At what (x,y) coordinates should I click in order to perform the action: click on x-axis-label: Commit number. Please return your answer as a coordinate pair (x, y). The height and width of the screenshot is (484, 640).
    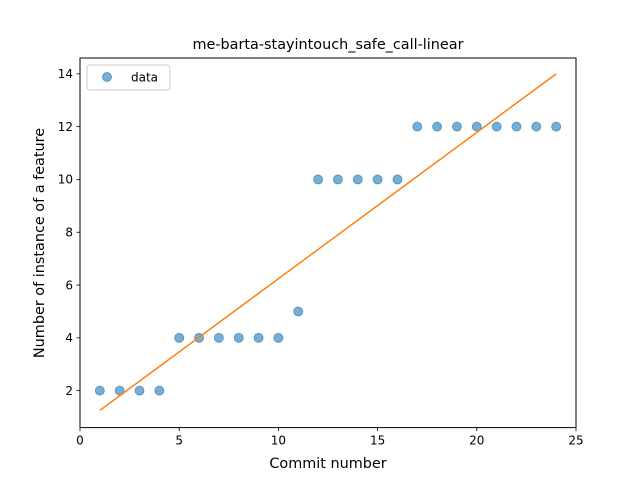
    Looking at the image, I should click on (327, 464).